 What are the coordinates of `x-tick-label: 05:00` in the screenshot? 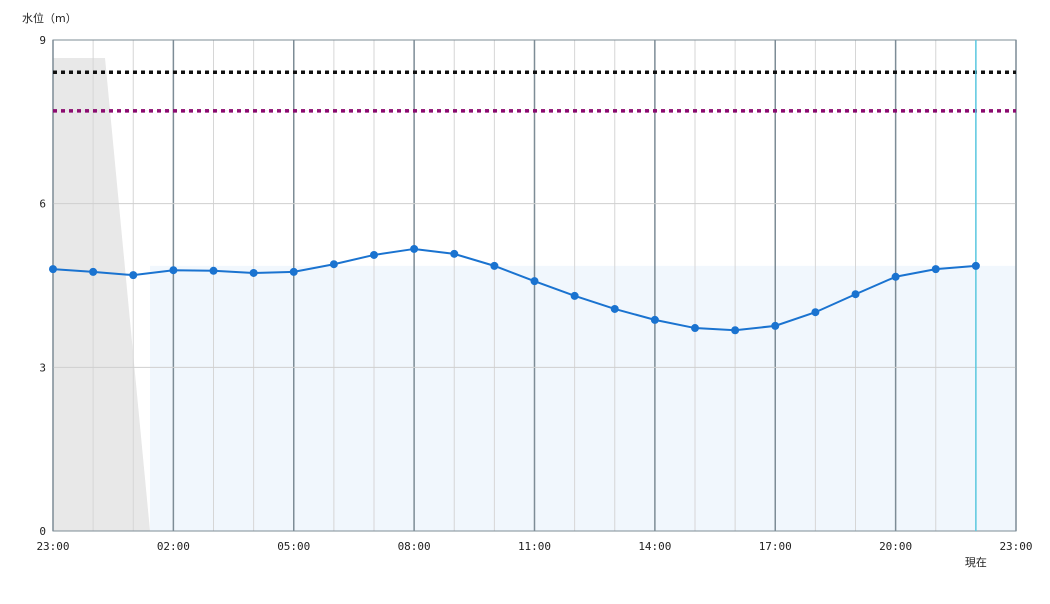 It's located at (293, 546).